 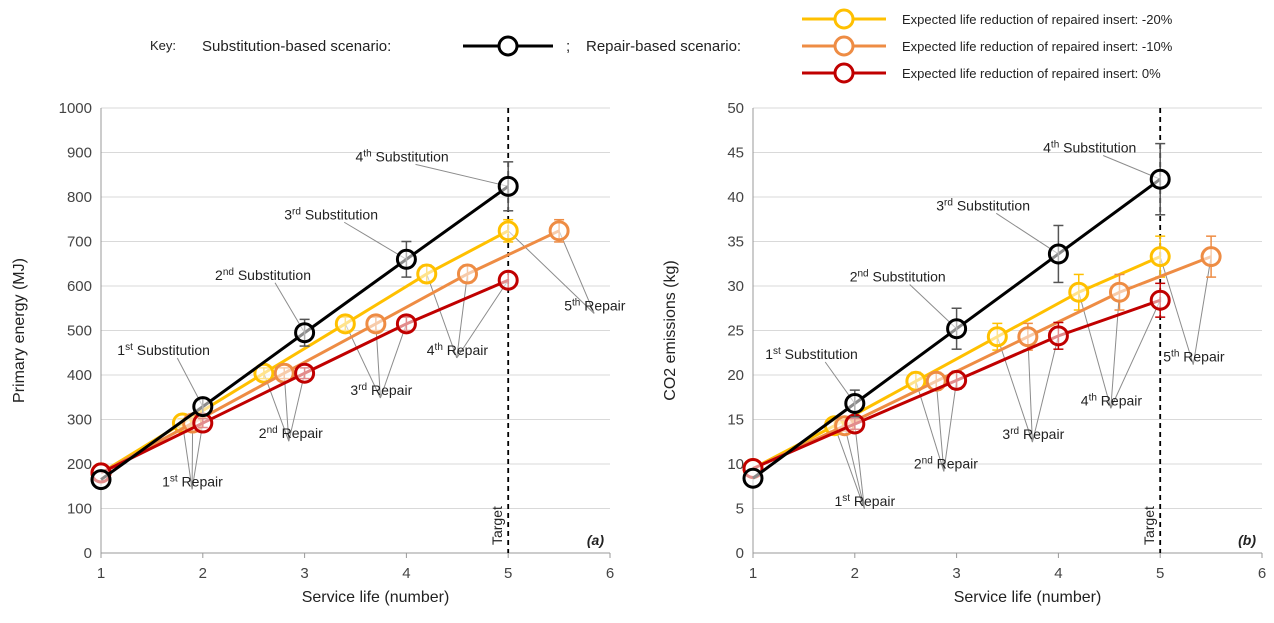 What do you see at coordinates (735, 464) in the screenshot?
I see `y-tick-label: 10` at bounding box center [735, 464].